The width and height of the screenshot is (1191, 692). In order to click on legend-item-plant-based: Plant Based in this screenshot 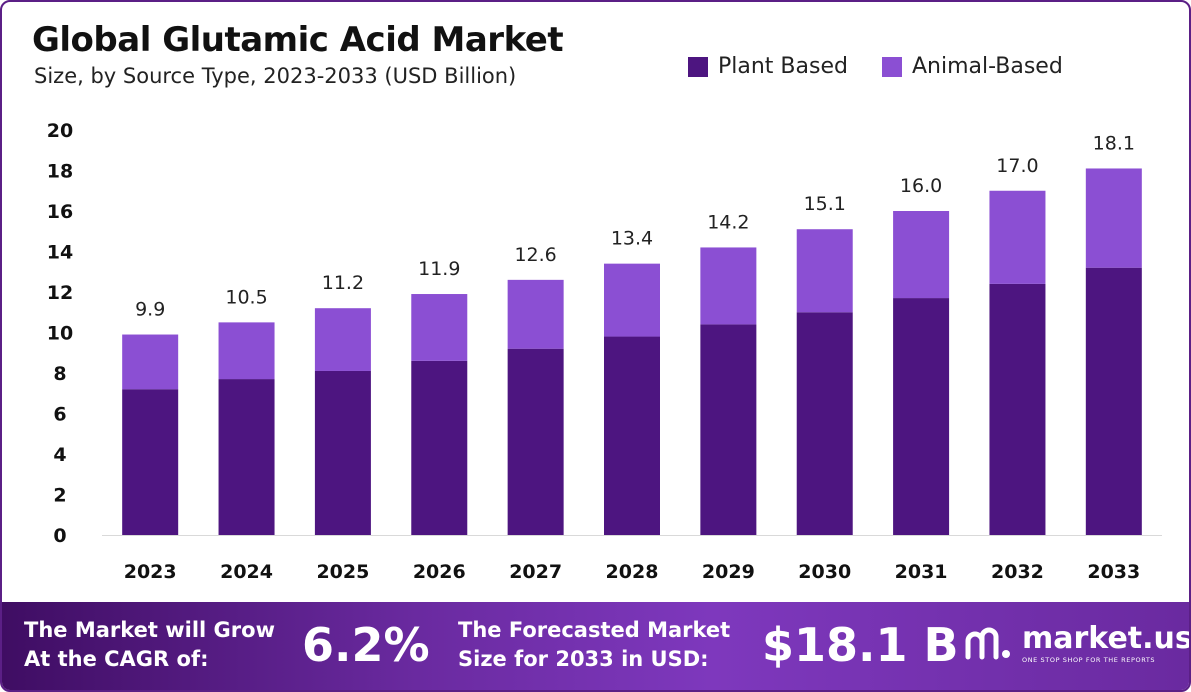, I will do `click(768, 66)`.